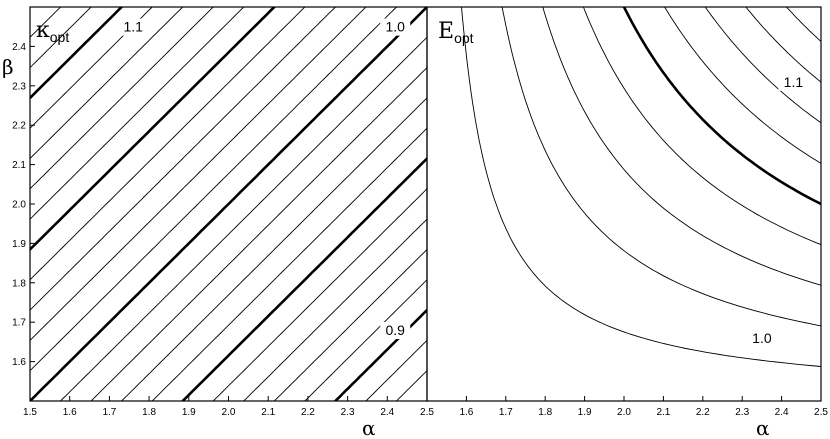  What do you see at coordinates (19, 86) in the screenshot?
I see `y-tick-label: 2.3` at bounding box center [19, 86].